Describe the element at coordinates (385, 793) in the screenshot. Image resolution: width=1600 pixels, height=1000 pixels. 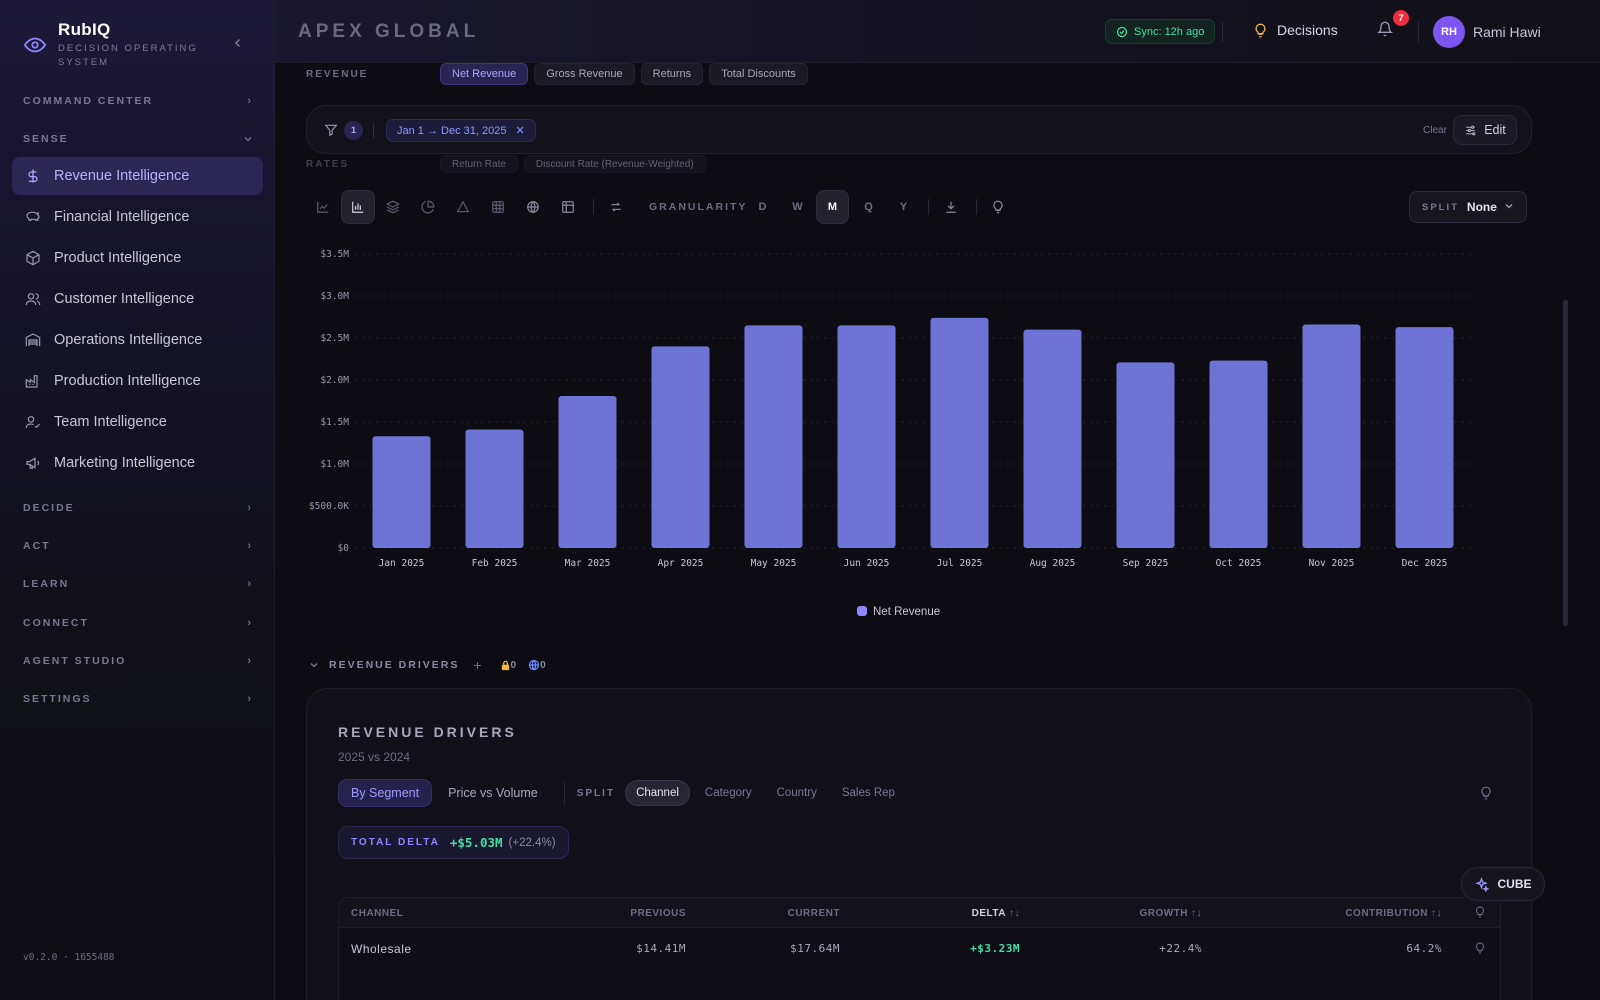
I see `tab-by-segment: By Segment` at that location.